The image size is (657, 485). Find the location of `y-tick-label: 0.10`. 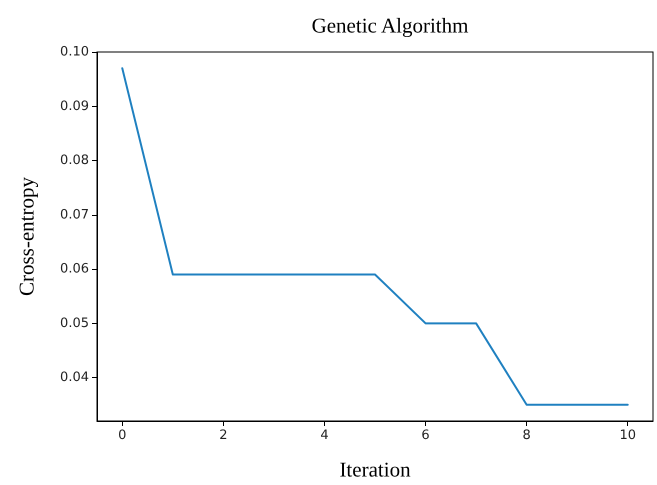

y-tick-label: 0.10 is located at coordinates (74, 52).